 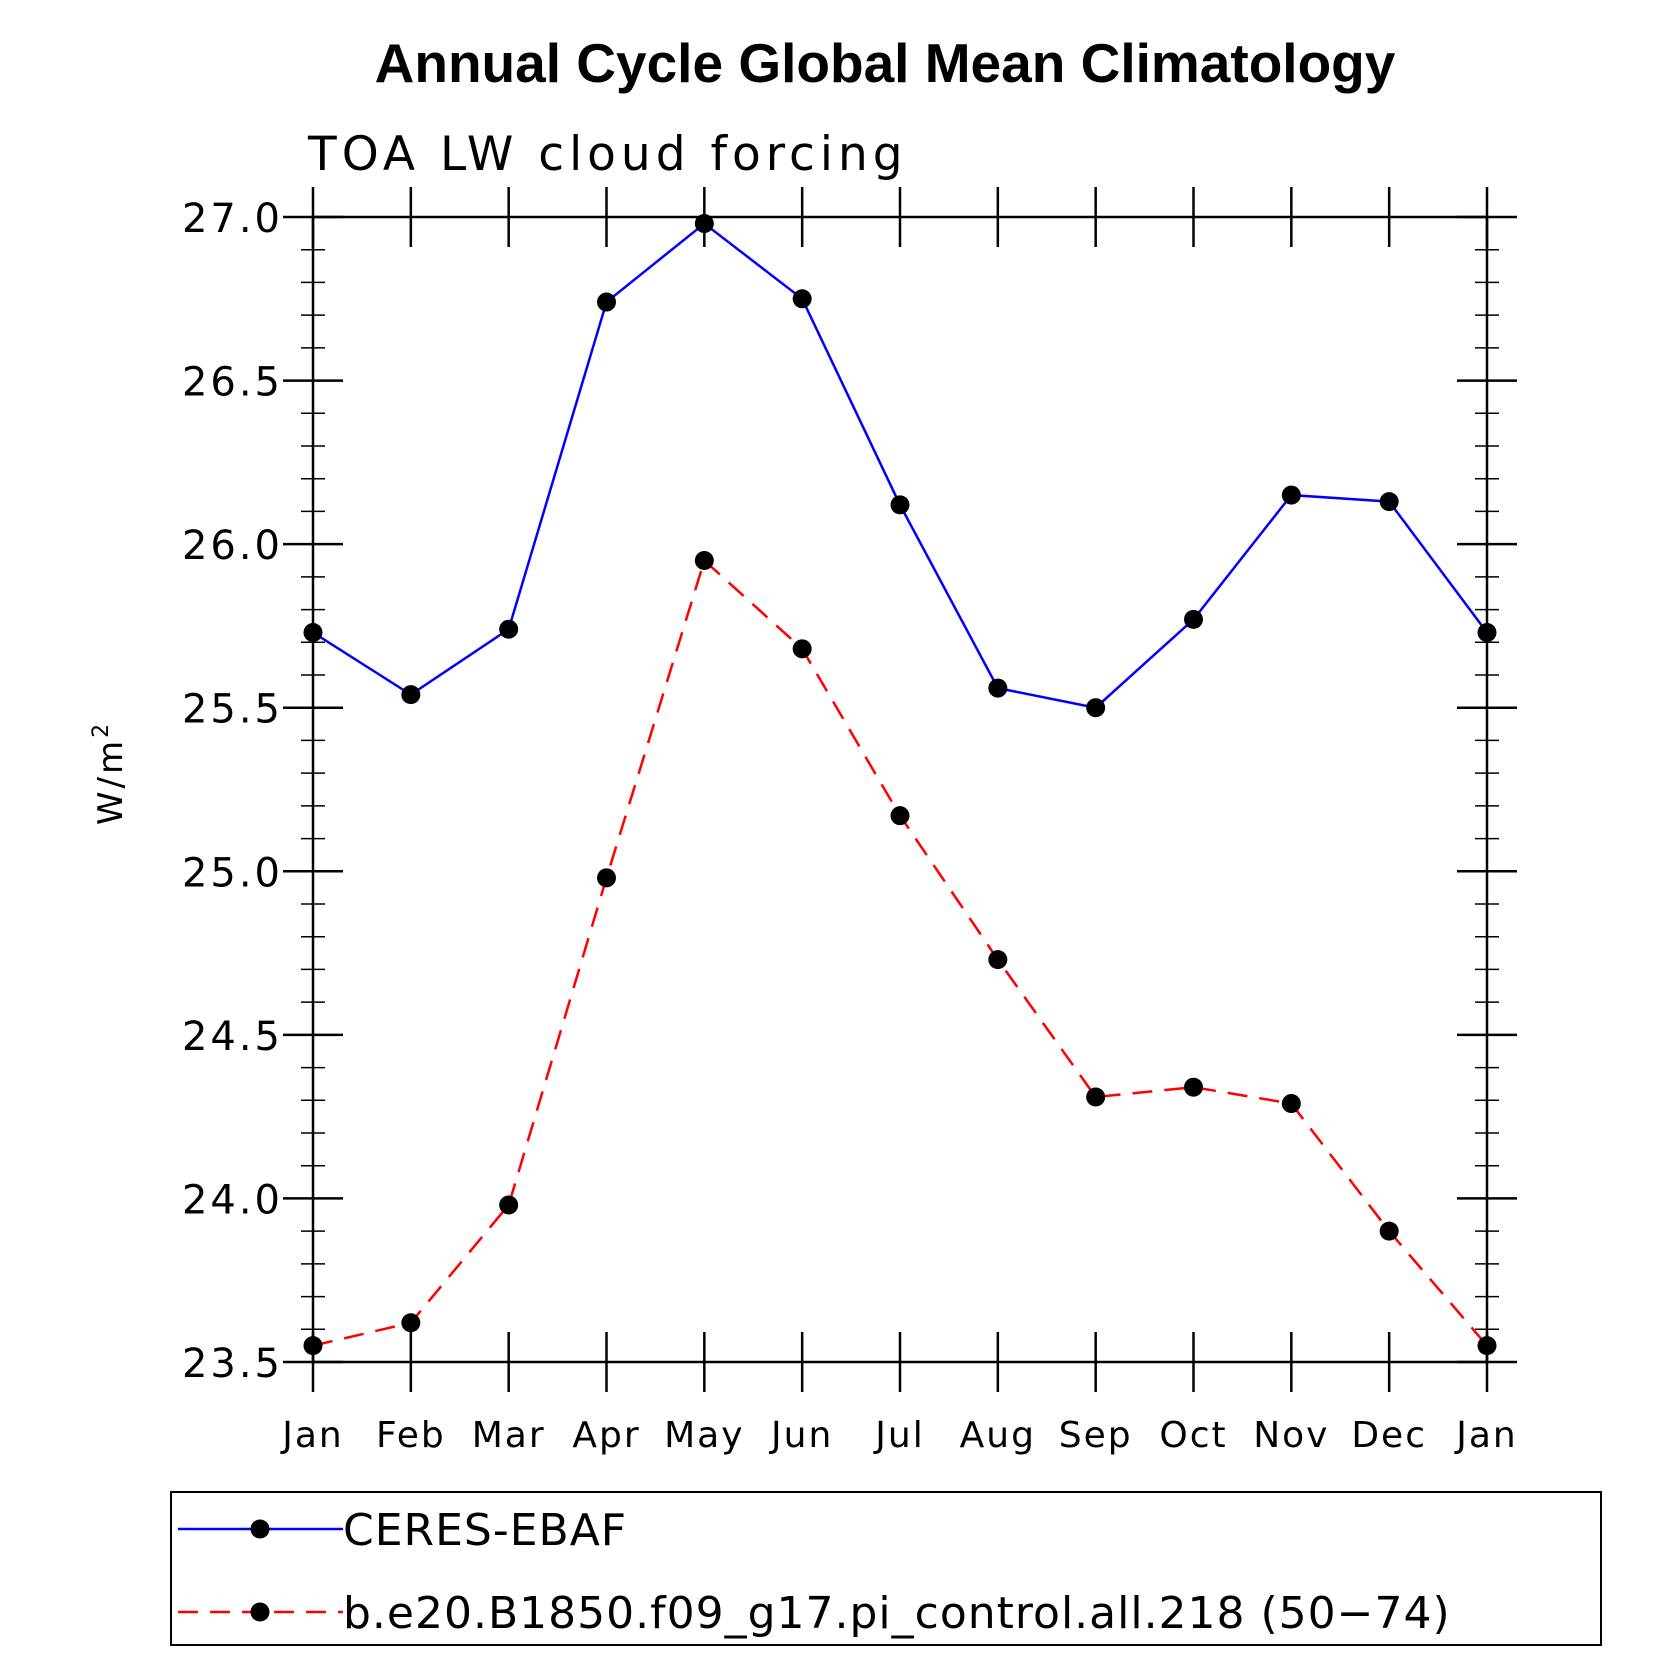 What do you see at coordinates (704, 1435) in the screenshot?
I see `x-tick-label: May` at bounding box center [704, 1435].